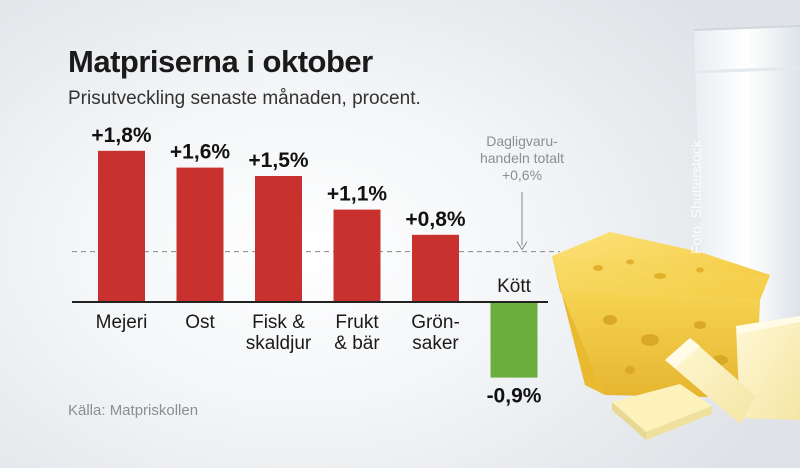 Image resolution: width=800 pixels, height=468 pixels. I want to click on category-label: Mejeri, so click(122, 322).